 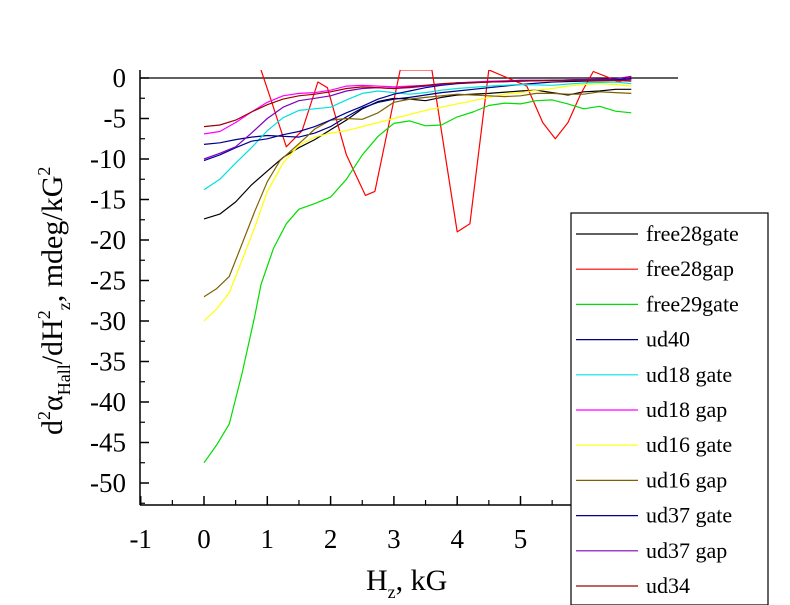 I want to click on y-tick-label: -10, so click(x=108, y=159).